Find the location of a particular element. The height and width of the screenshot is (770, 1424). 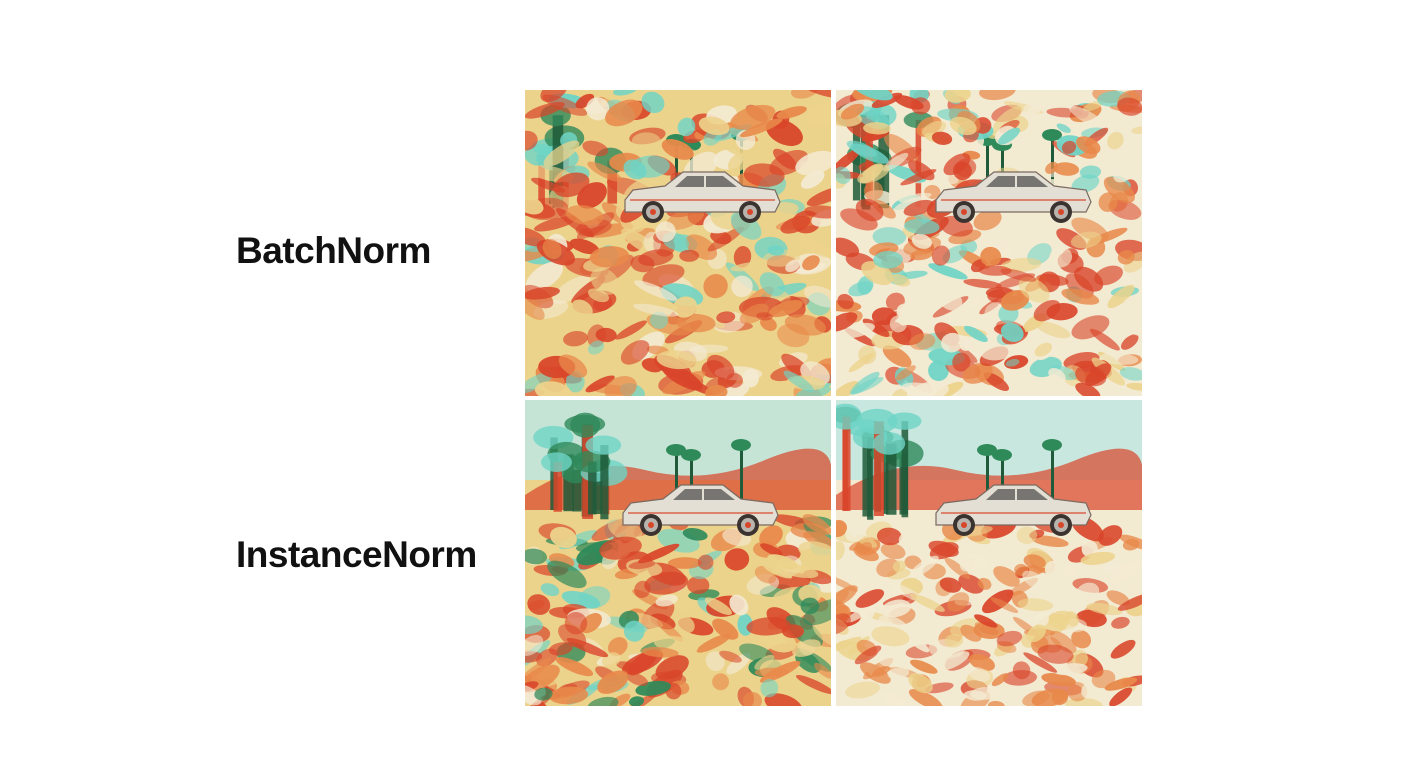

batchnorm-label: BatchNorm is located at coordinates (333, 250).